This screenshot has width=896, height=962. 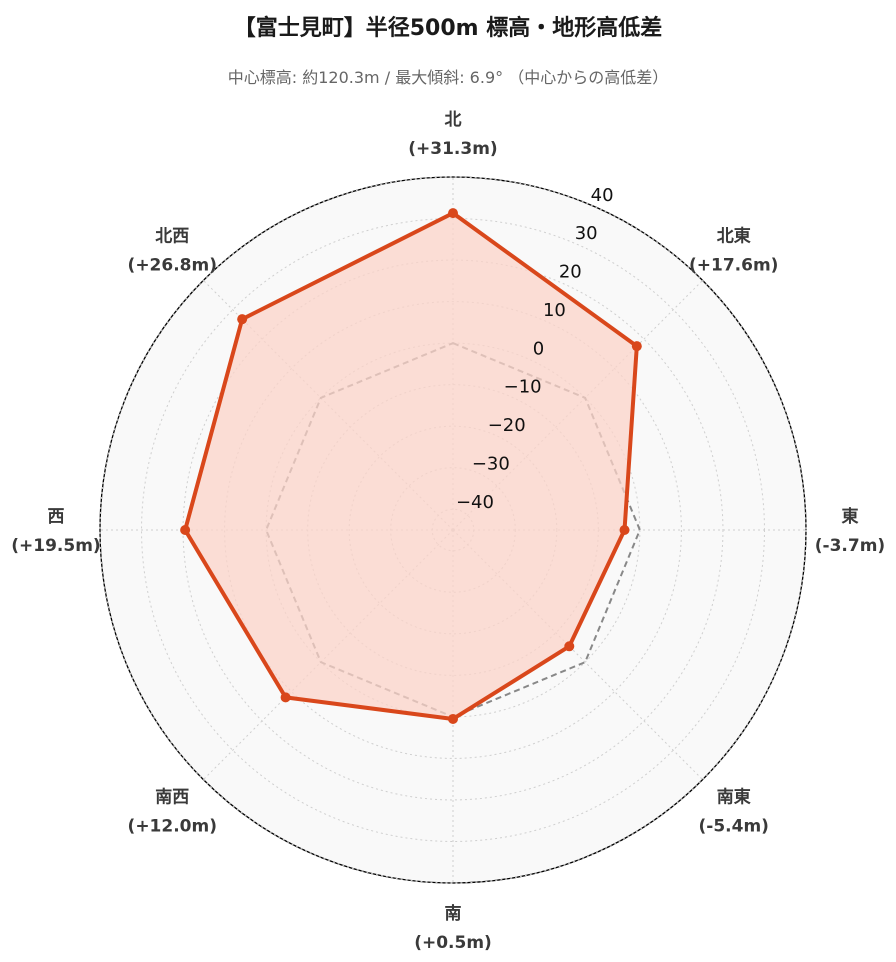 I want to click on tick-label-0: 40, so click(x=602, y=195).